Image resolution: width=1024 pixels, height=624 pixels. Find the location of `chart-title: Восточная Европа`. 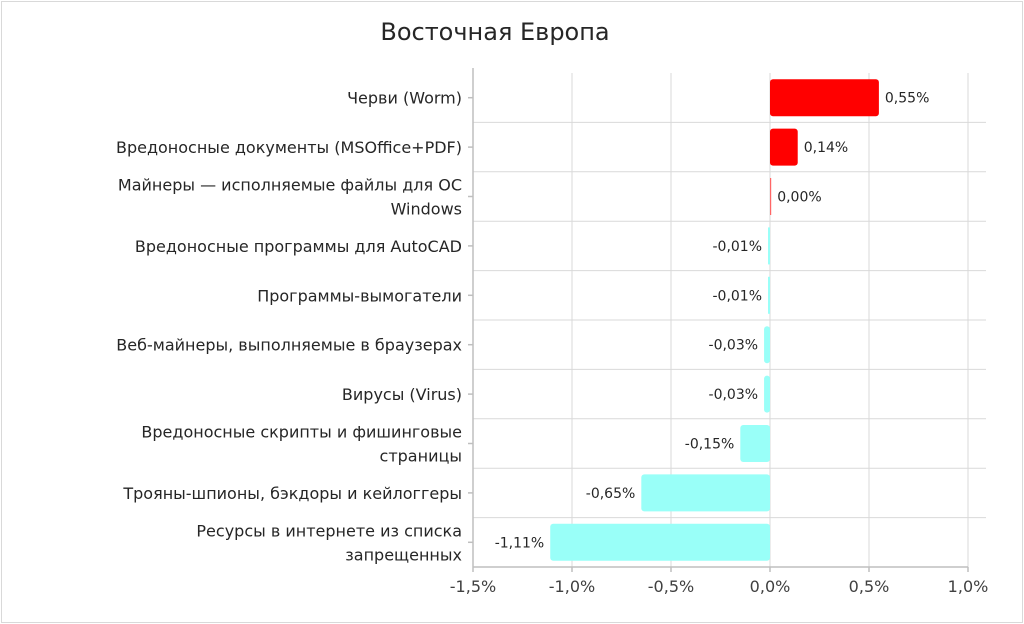

chart-title: Восточная Европа is located at coordinates (495, 32).